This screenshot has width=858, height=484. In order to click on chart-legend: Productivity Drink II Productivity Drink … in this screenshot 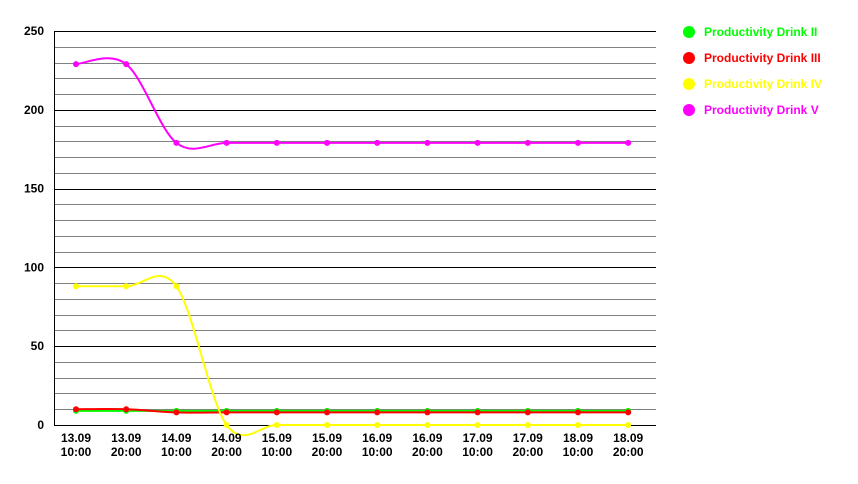, I will do `click(752, 71)`.